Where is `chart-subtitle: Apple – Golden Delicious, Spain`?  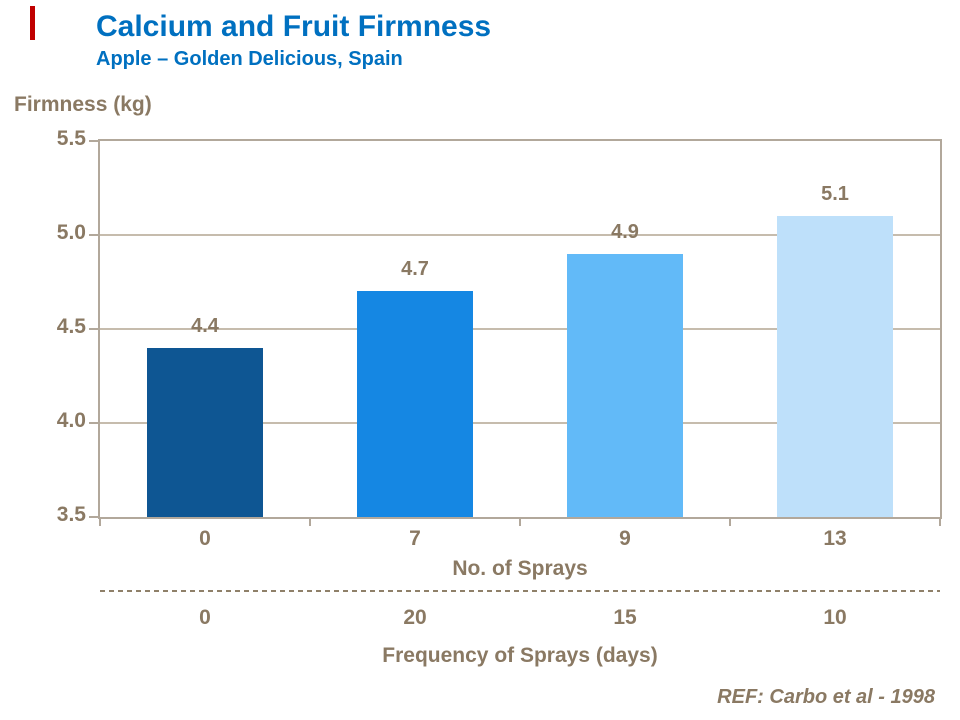
chart-subtitle: Apple – Golden Delicious, Spain is located at coordinates (249, 59).